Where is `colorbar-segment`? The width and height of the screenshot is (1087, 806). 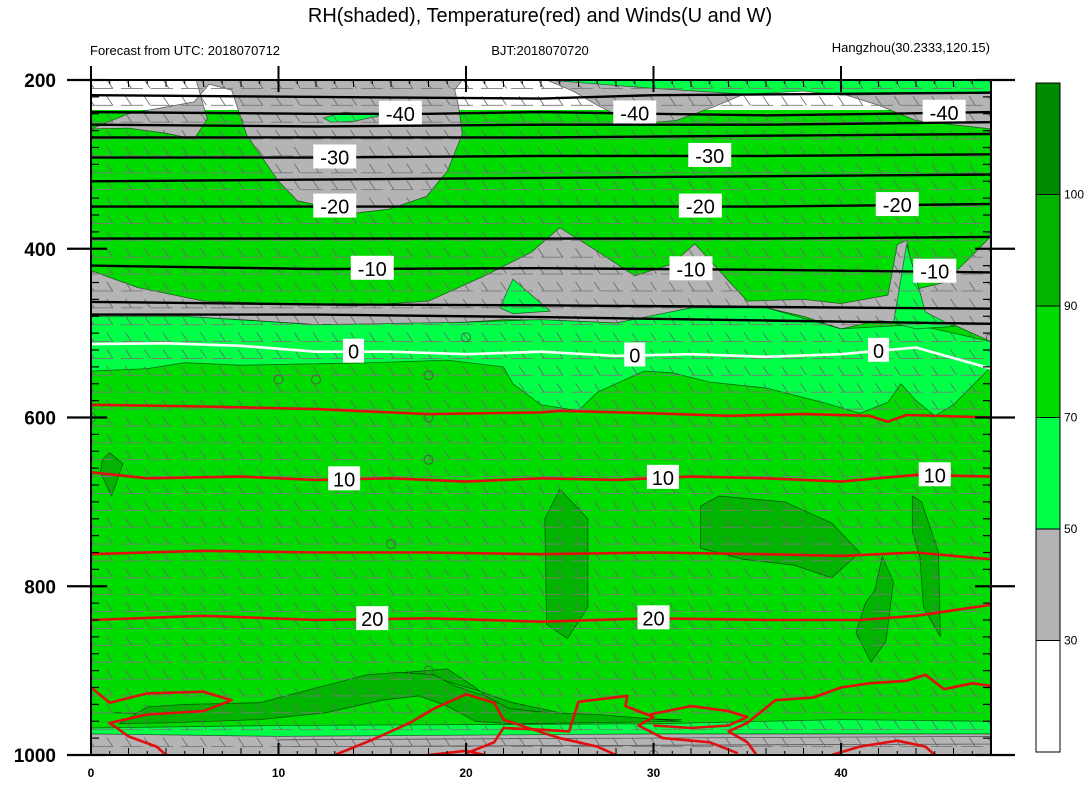 colorbar-segment is located at coordinates (1048, 250).